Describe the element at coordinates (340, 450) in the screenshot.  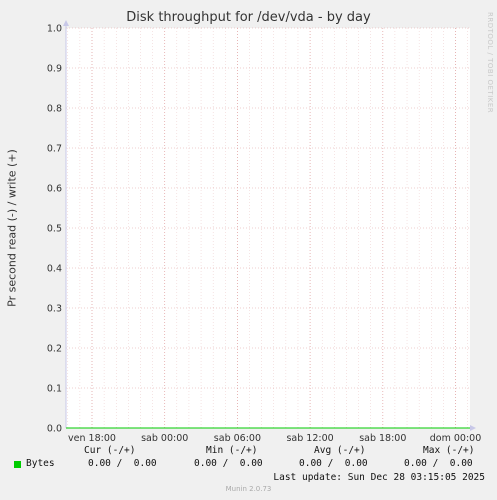
I see `legend-header-avg: Avg (-/+)` at that location.